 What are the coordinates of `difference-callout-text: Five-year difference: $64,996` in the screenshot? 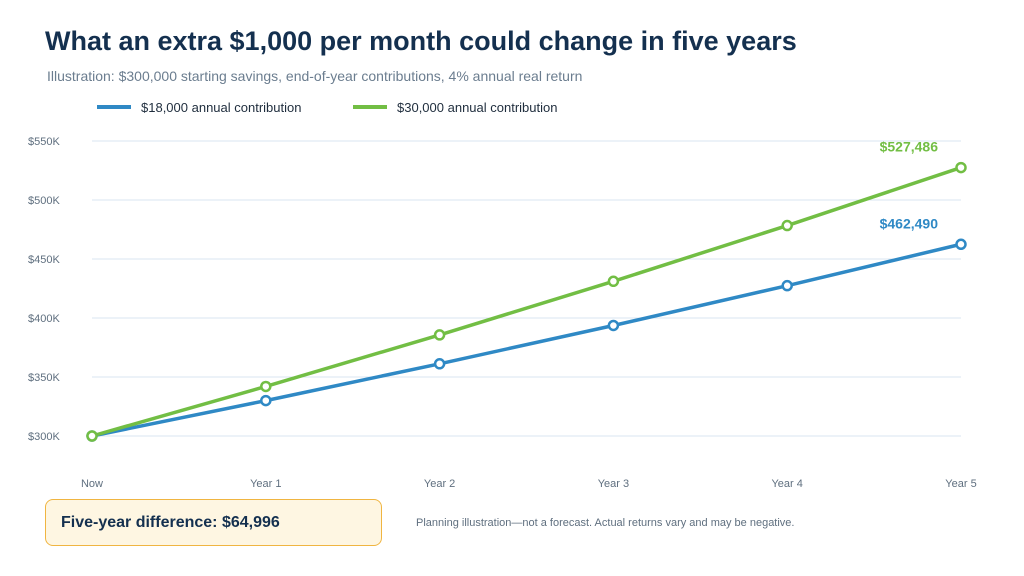 It's located at (170, 522).